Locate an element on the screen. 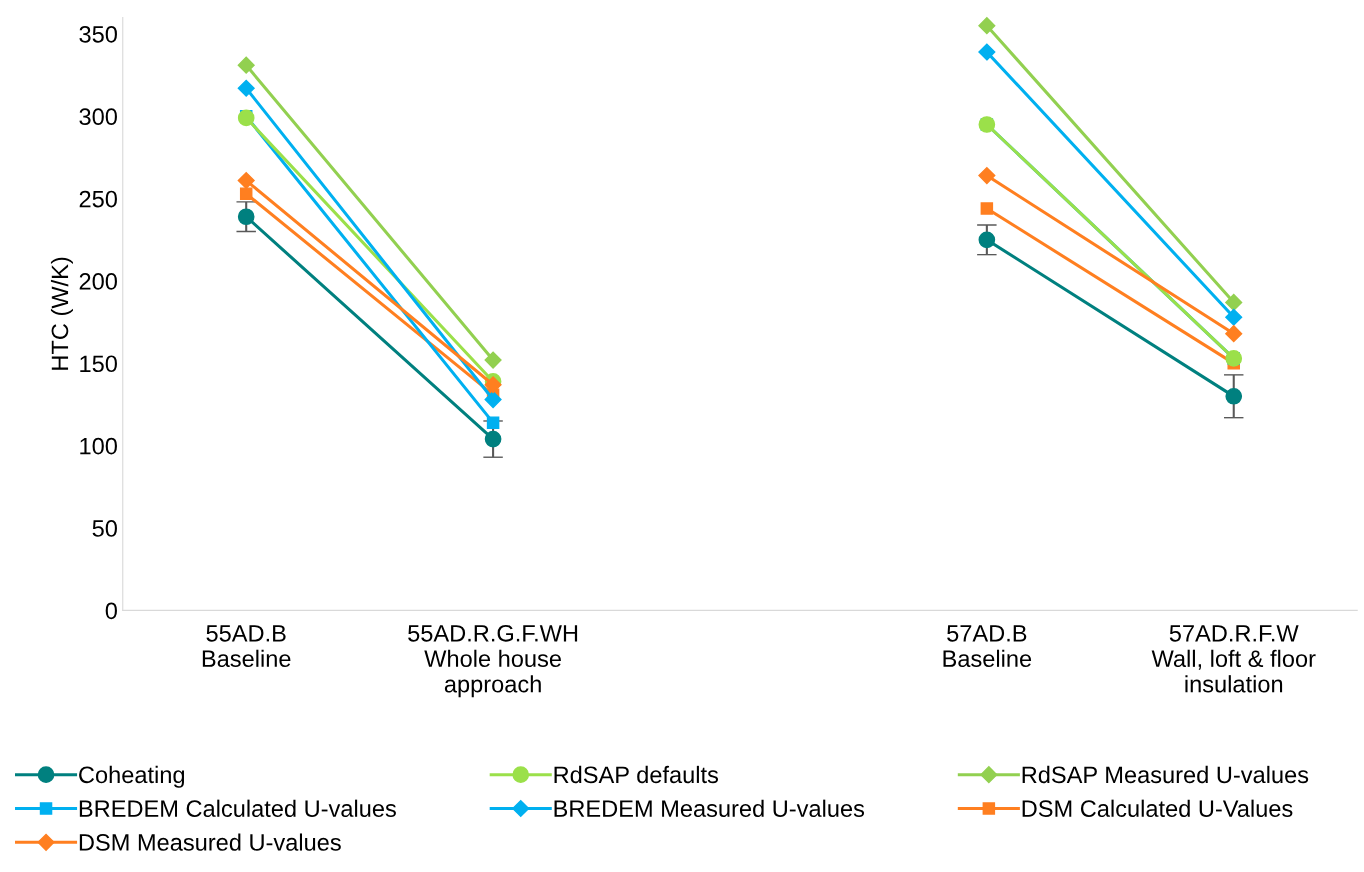  y-tick-label: 150 is located at coordinates (98, 364).